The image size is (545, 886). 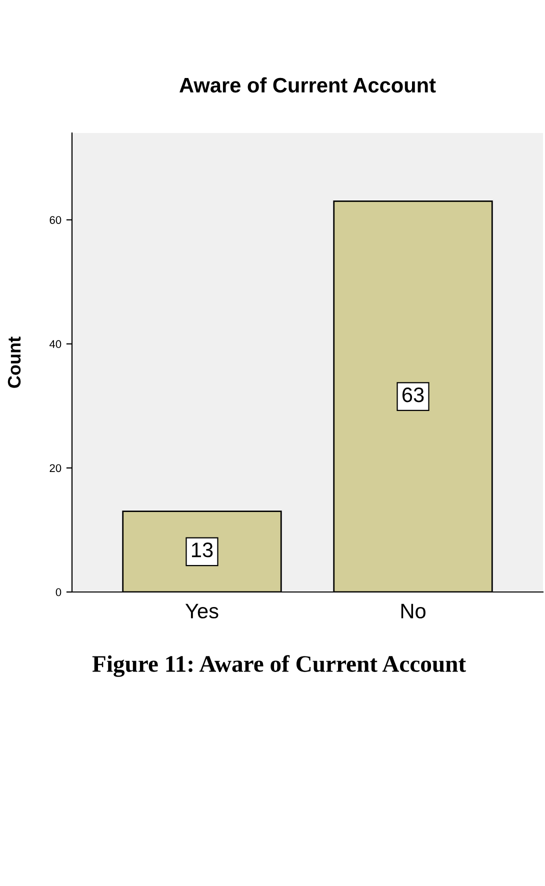 I want to click on caption: Figure 11: Aware of Current Account, so click(x=279, y=666).